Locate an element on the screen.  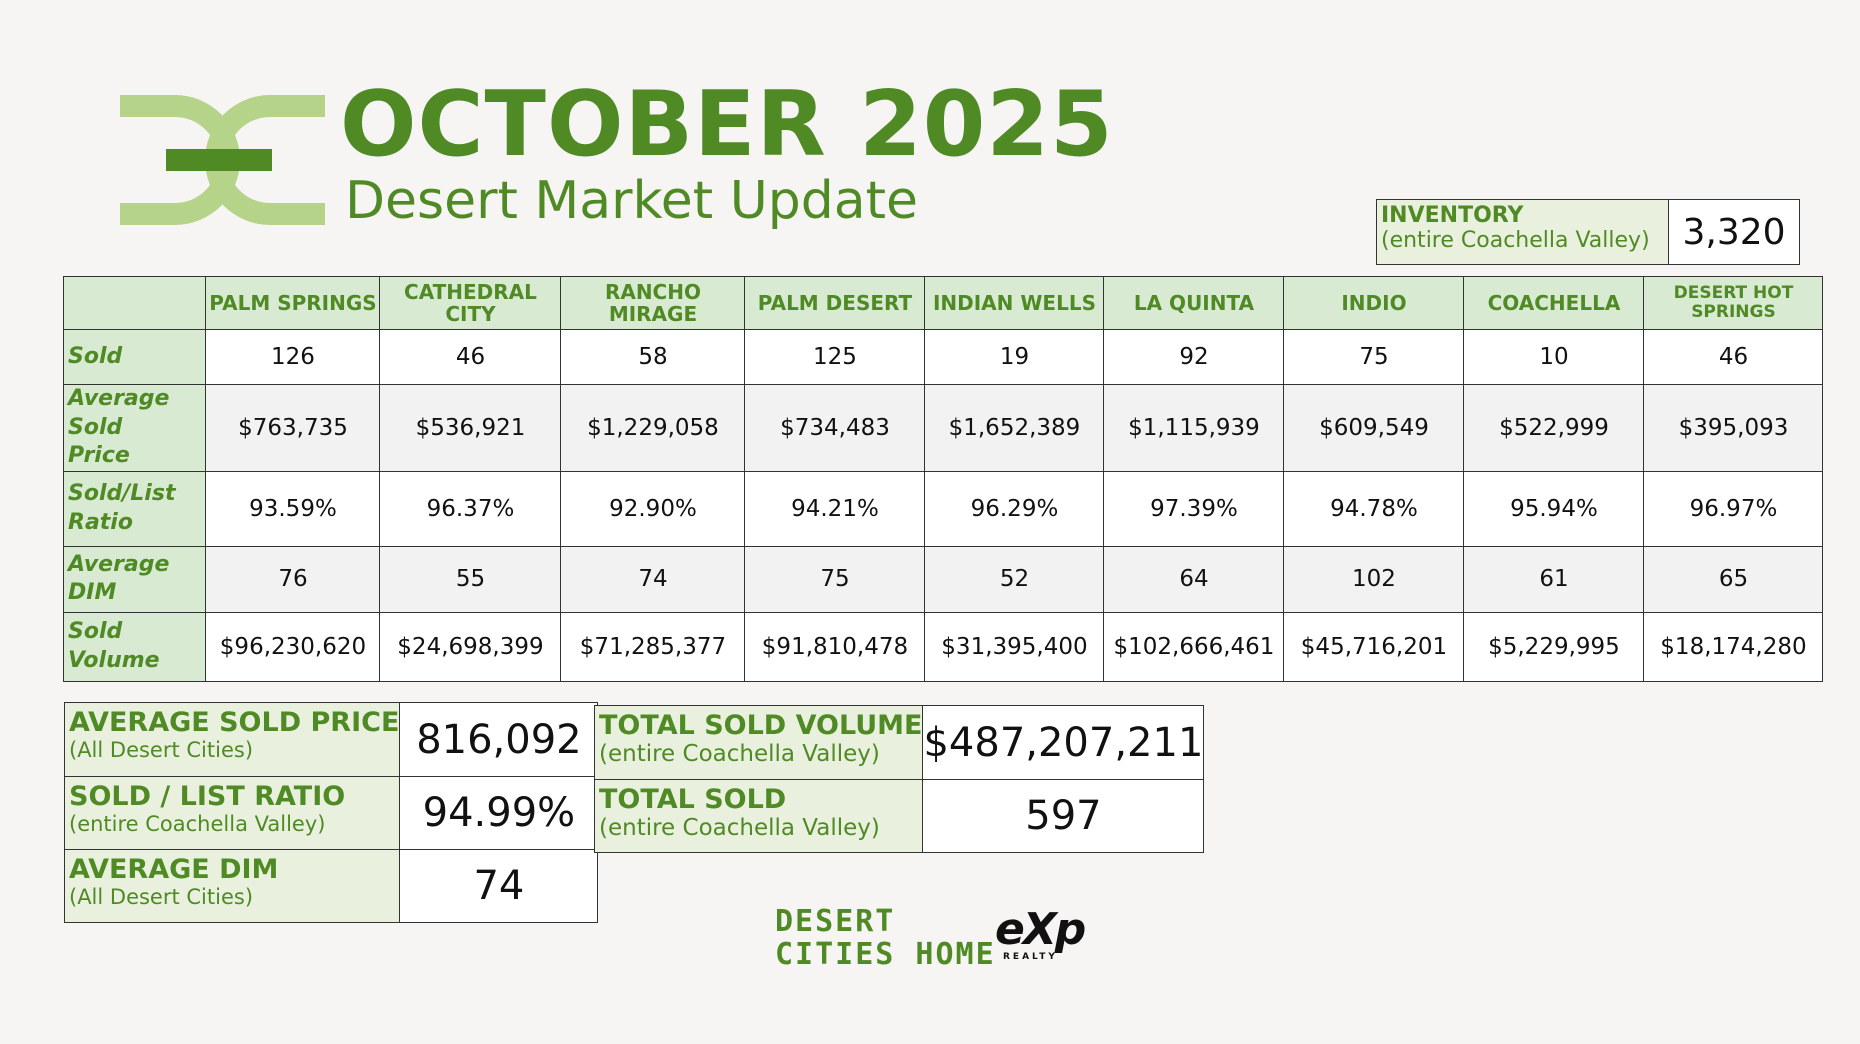
table-cell: $24,698,399 is located at coordinates (470, 646).